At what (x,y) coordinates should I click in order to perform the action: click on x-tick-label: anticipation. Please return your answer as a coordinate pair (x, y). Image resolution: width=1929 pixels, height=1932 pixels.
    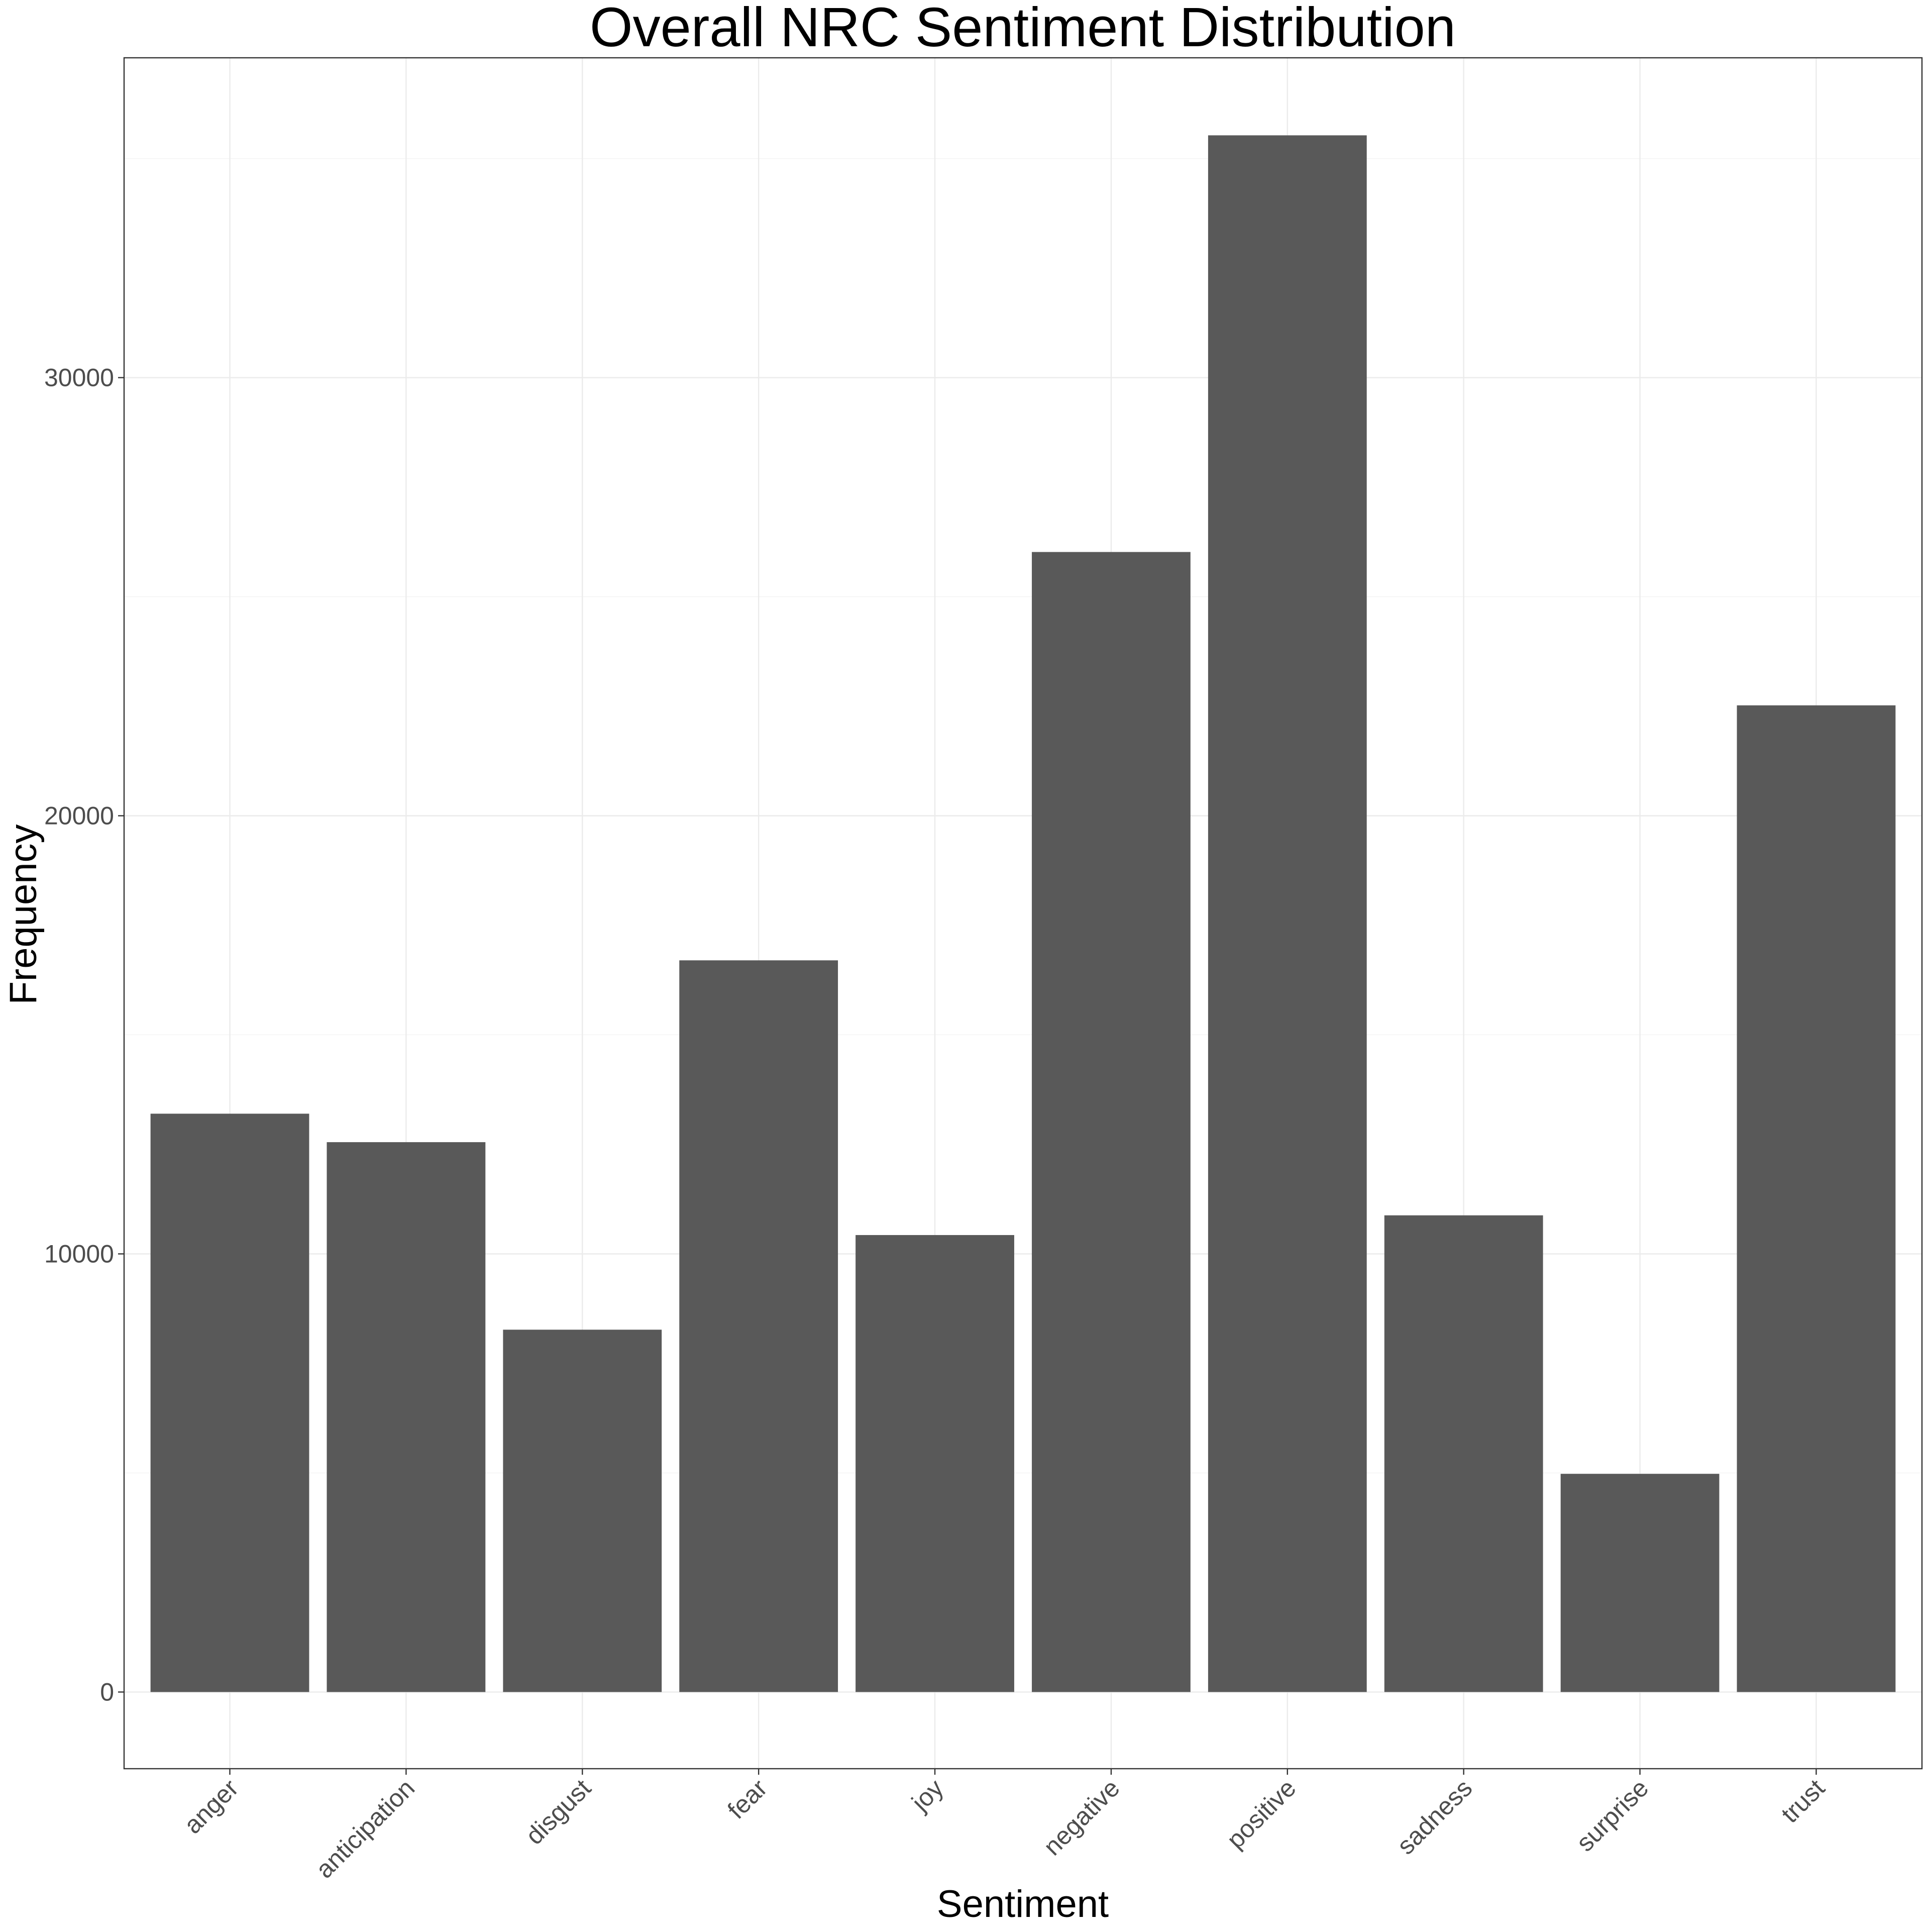
    Looking at the image, I should click on (365, 1828).